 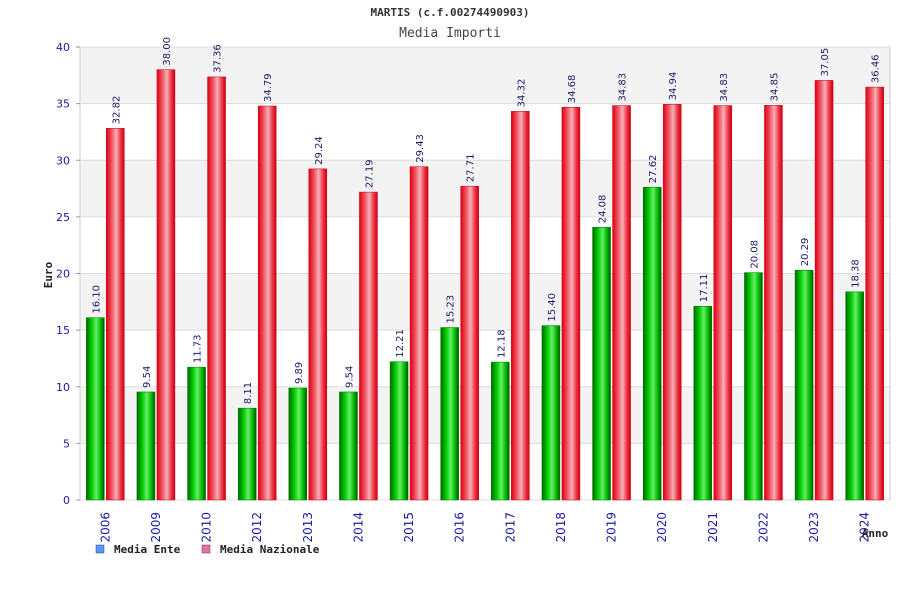 I want to click on data-label-media-ente-2009: 9.54, so click(x=147, y=377).